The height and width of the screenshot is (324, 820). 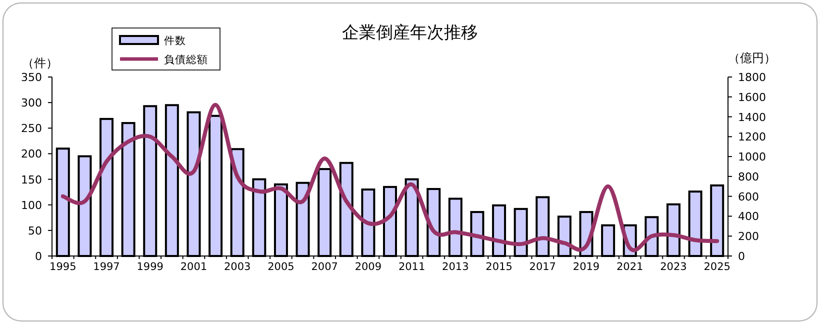 What do you see at coordinates (31, 129) in the screenshot?
I see `y-tick-label: 250` at bounding box center [31, 129].